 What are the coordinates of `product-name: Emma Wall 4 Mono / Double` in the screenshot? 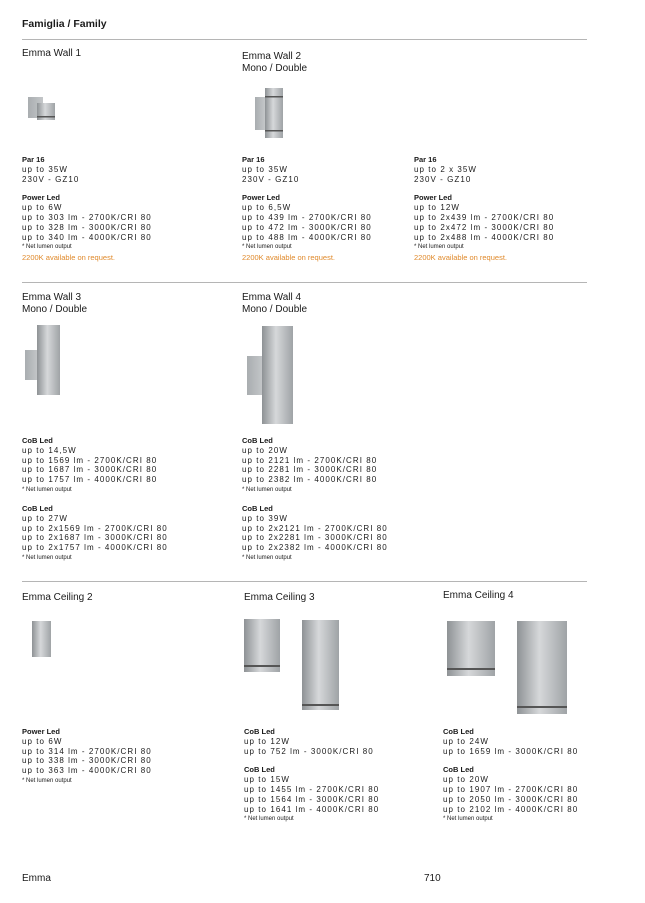 It's located at (274, 304).